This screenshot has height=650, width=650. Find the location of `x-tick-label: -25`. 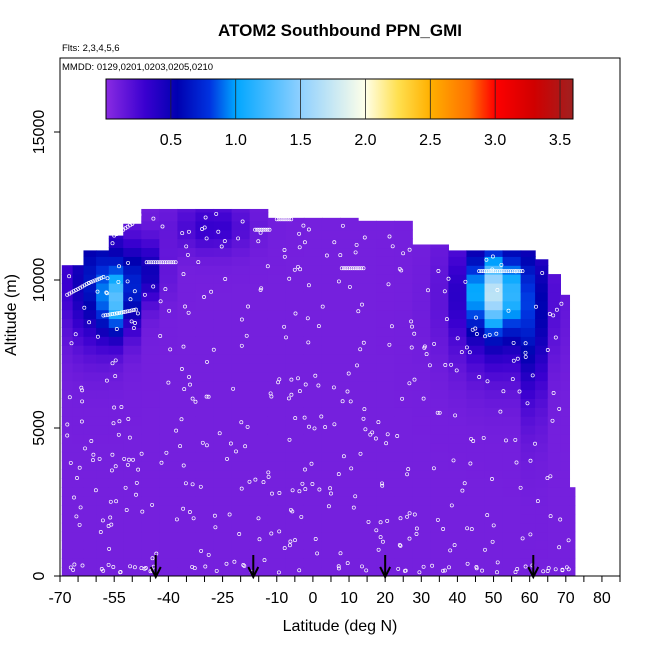

x-tick-label: -25 is located at coordinates (222, 598).